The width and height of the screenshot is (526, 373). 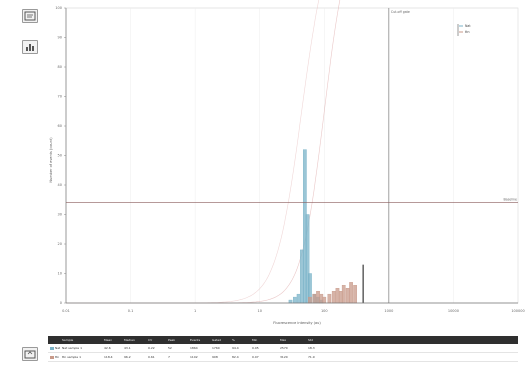 What do you see at coordinates (150, 340) in the screenshot?
I see `table-header-cell: CV` at bounding box center [150, 340].